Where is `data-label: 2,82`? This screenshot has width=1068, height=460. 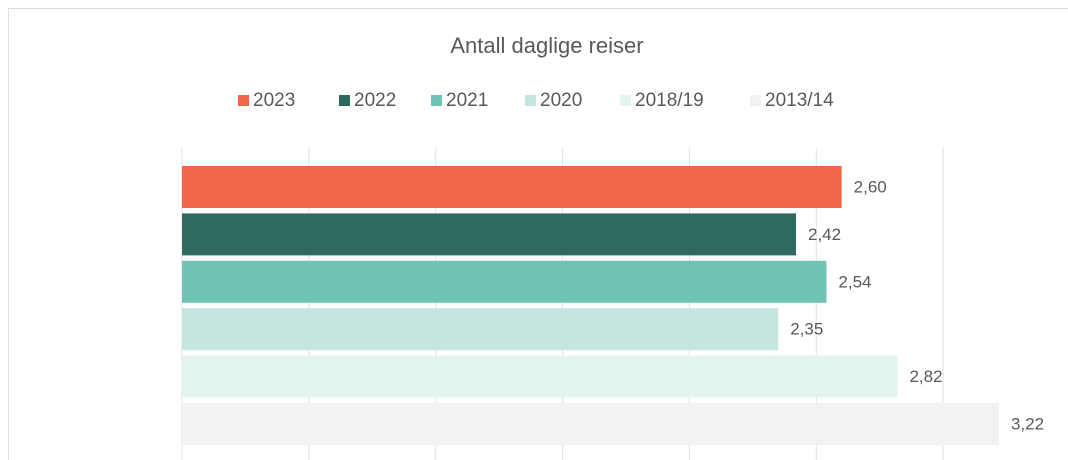
data-label: 2,82 is located at coordinates (925, 376).